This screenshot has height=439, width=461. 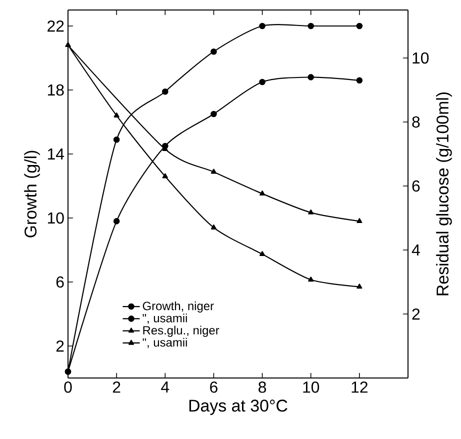 I want to click on y2-axis-title: Residual glucose (g/100ml), so click(x=444, y=194).